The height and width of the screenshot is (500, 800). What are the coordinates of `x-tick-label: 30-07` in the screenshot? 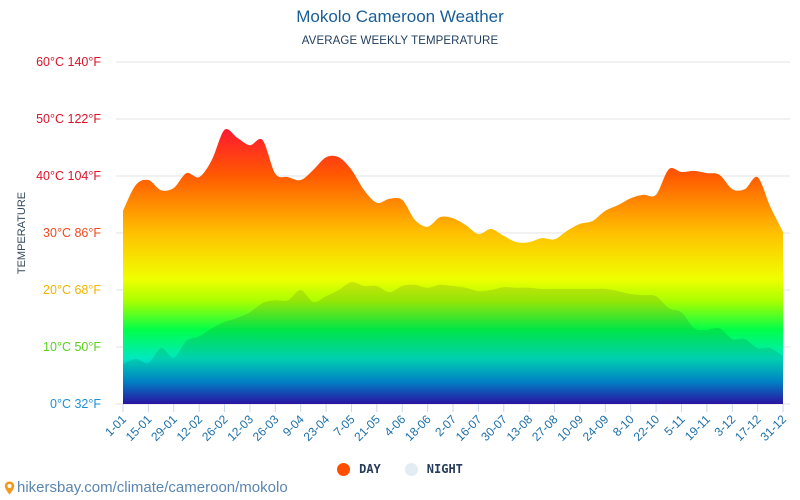 It's located at (494, 428).